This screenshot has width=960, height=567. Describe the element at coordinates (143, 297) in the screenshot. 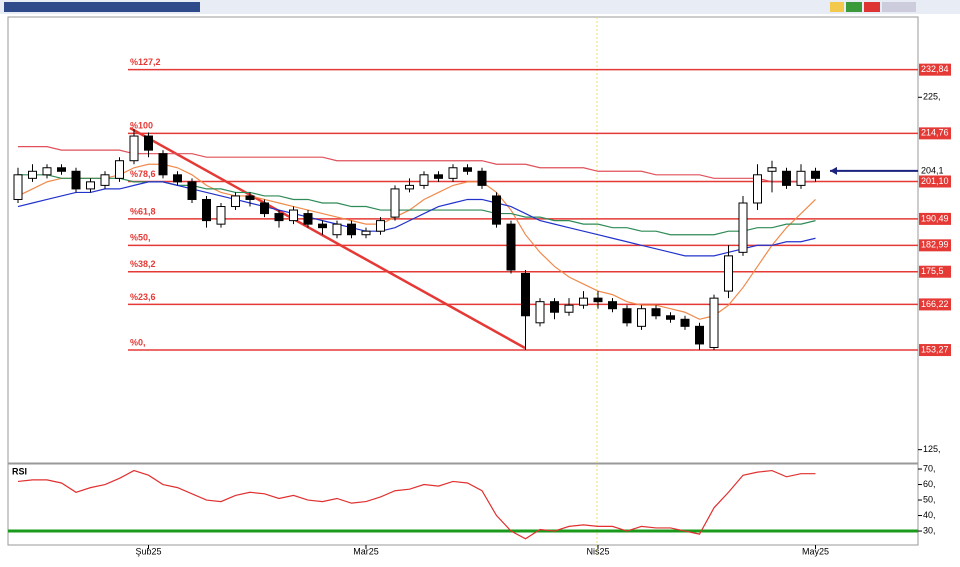

I see `fib-label: %23,6` at that location.